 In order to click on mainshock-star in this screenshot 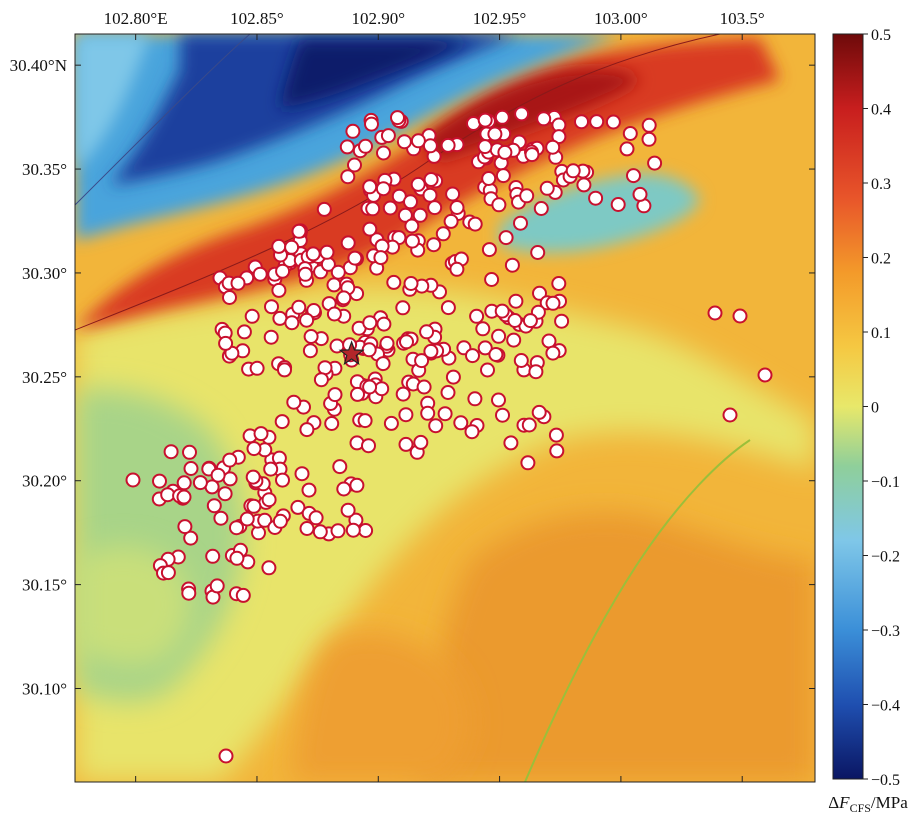, I will do `click(351, 353)`.